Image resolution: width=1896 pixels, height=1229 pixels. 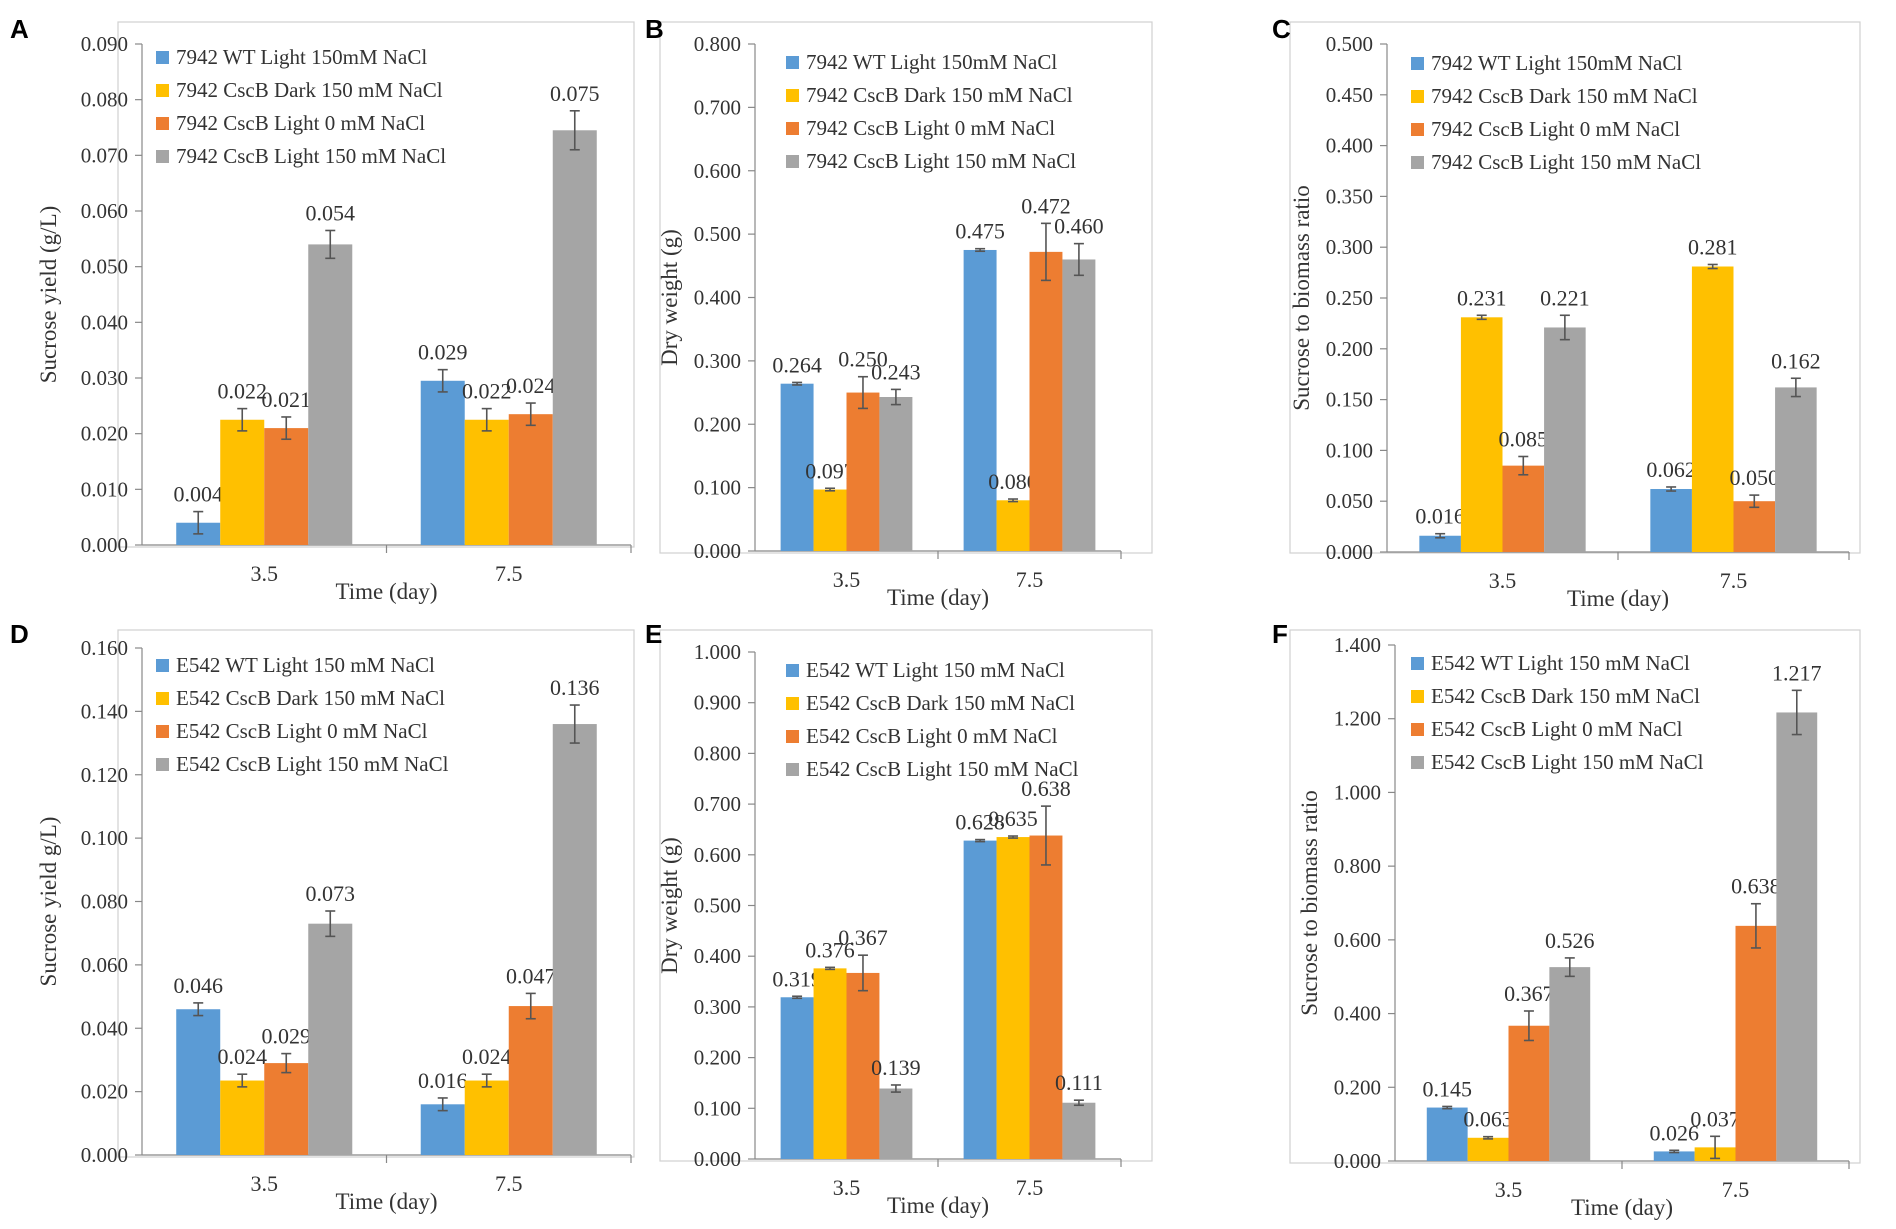 I want to click on y-tick-label: 0.600, so click(x=717, y=171).